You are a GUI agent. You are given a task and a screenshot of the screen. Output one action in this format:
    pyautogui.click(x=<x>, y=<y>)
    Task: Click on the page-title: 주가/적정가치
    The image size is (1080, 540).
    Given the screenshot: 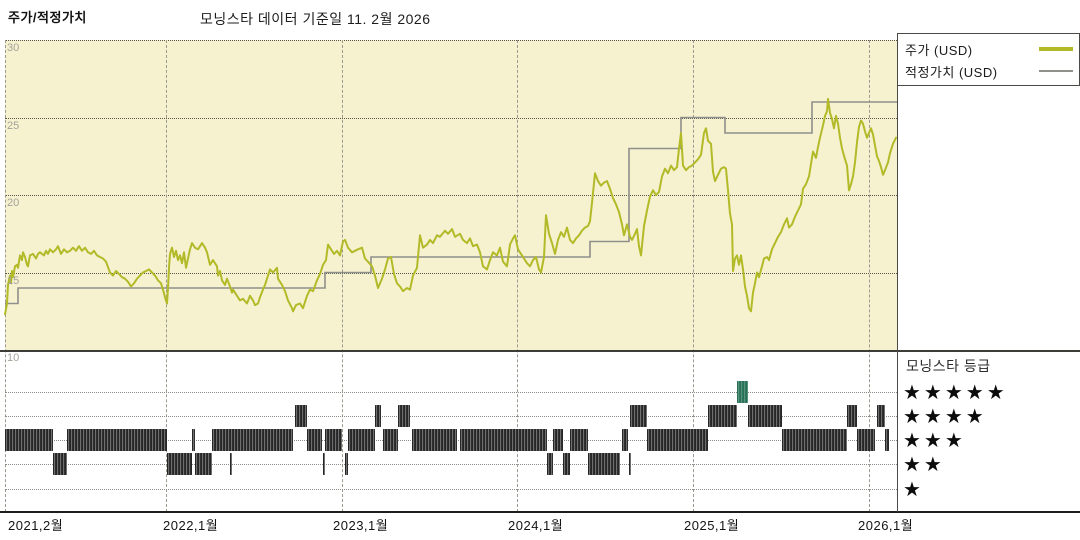 What is the action you would take?
    pyautogui.click(x=47, y=17)
    